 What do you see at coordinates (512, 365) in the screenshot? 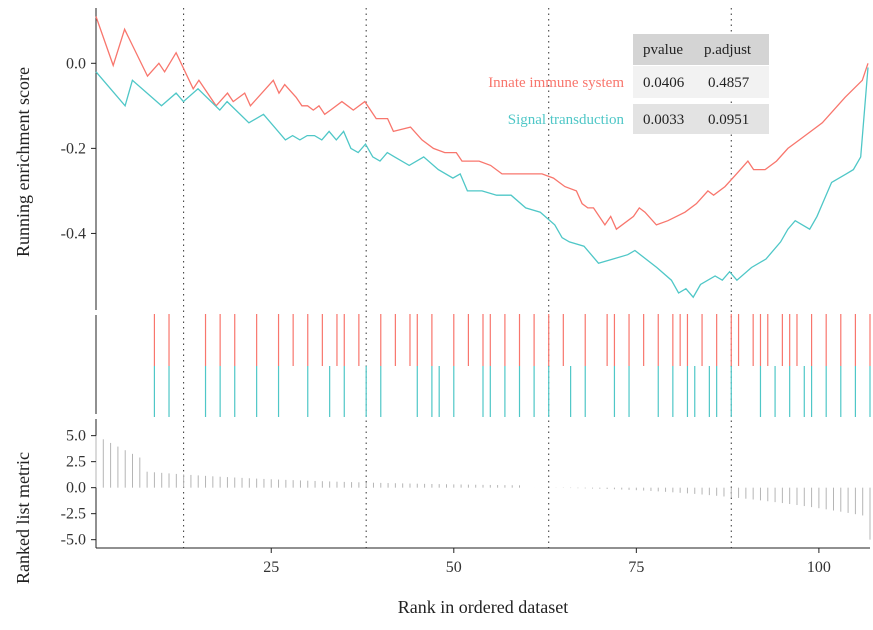
I see `rug-marks` at bounding box center [512, 365].